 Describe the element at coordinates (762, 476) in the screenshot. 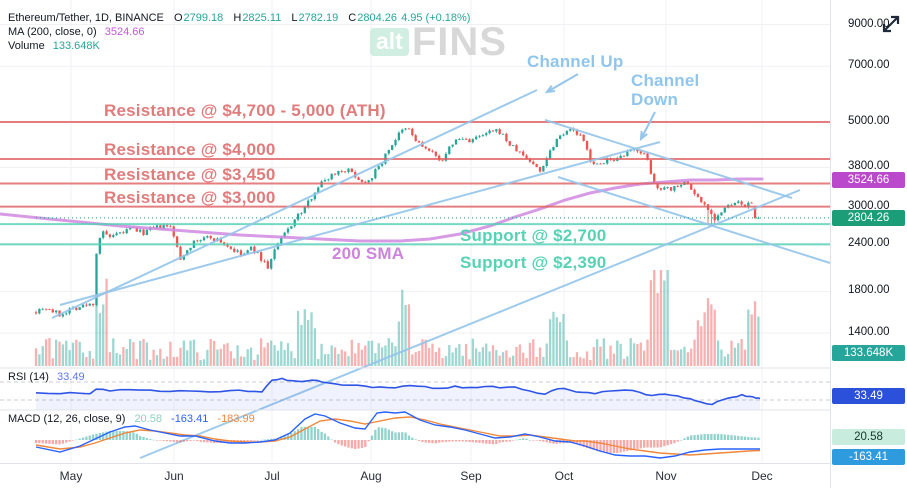

I see `x-axis-label: Dec` at that location.